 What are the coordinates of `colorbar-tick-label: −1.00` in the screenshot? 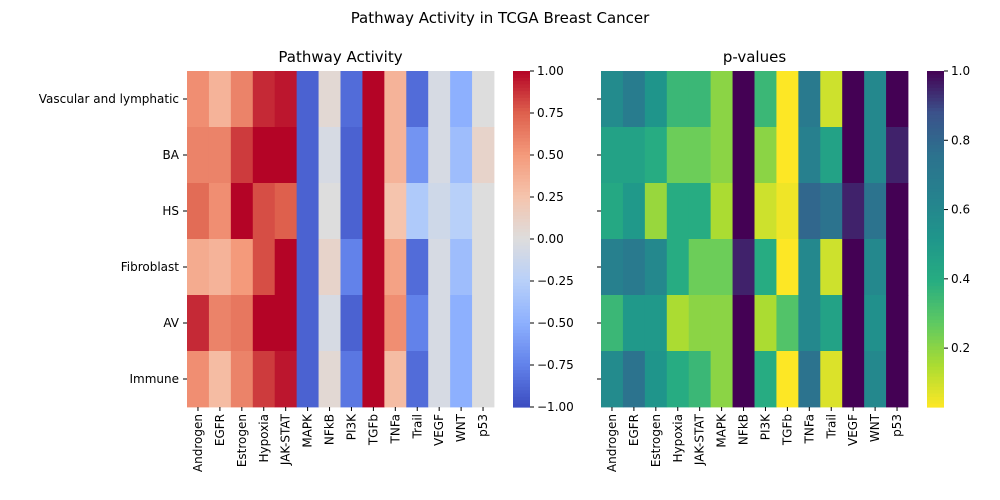 It's located at (555, 407).